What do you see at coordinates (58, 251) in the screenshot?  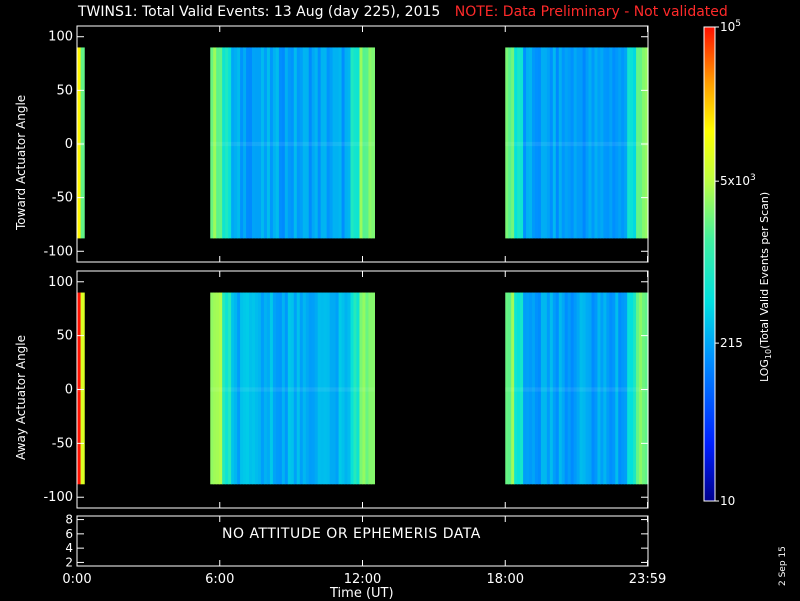 I see `y-tick-label: -100` at bounding box center [58, 251].